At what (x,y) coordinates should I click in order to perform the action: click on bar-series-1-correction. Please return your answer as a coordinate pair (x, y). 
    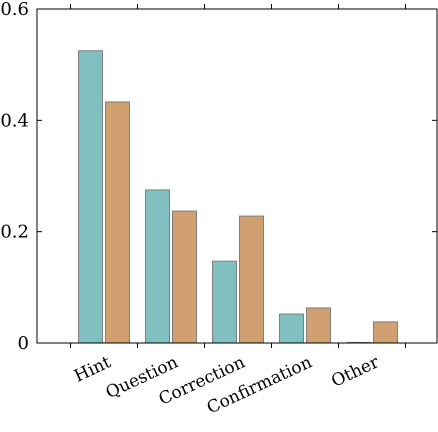
    Looking at the image, I should click on (224, 302).